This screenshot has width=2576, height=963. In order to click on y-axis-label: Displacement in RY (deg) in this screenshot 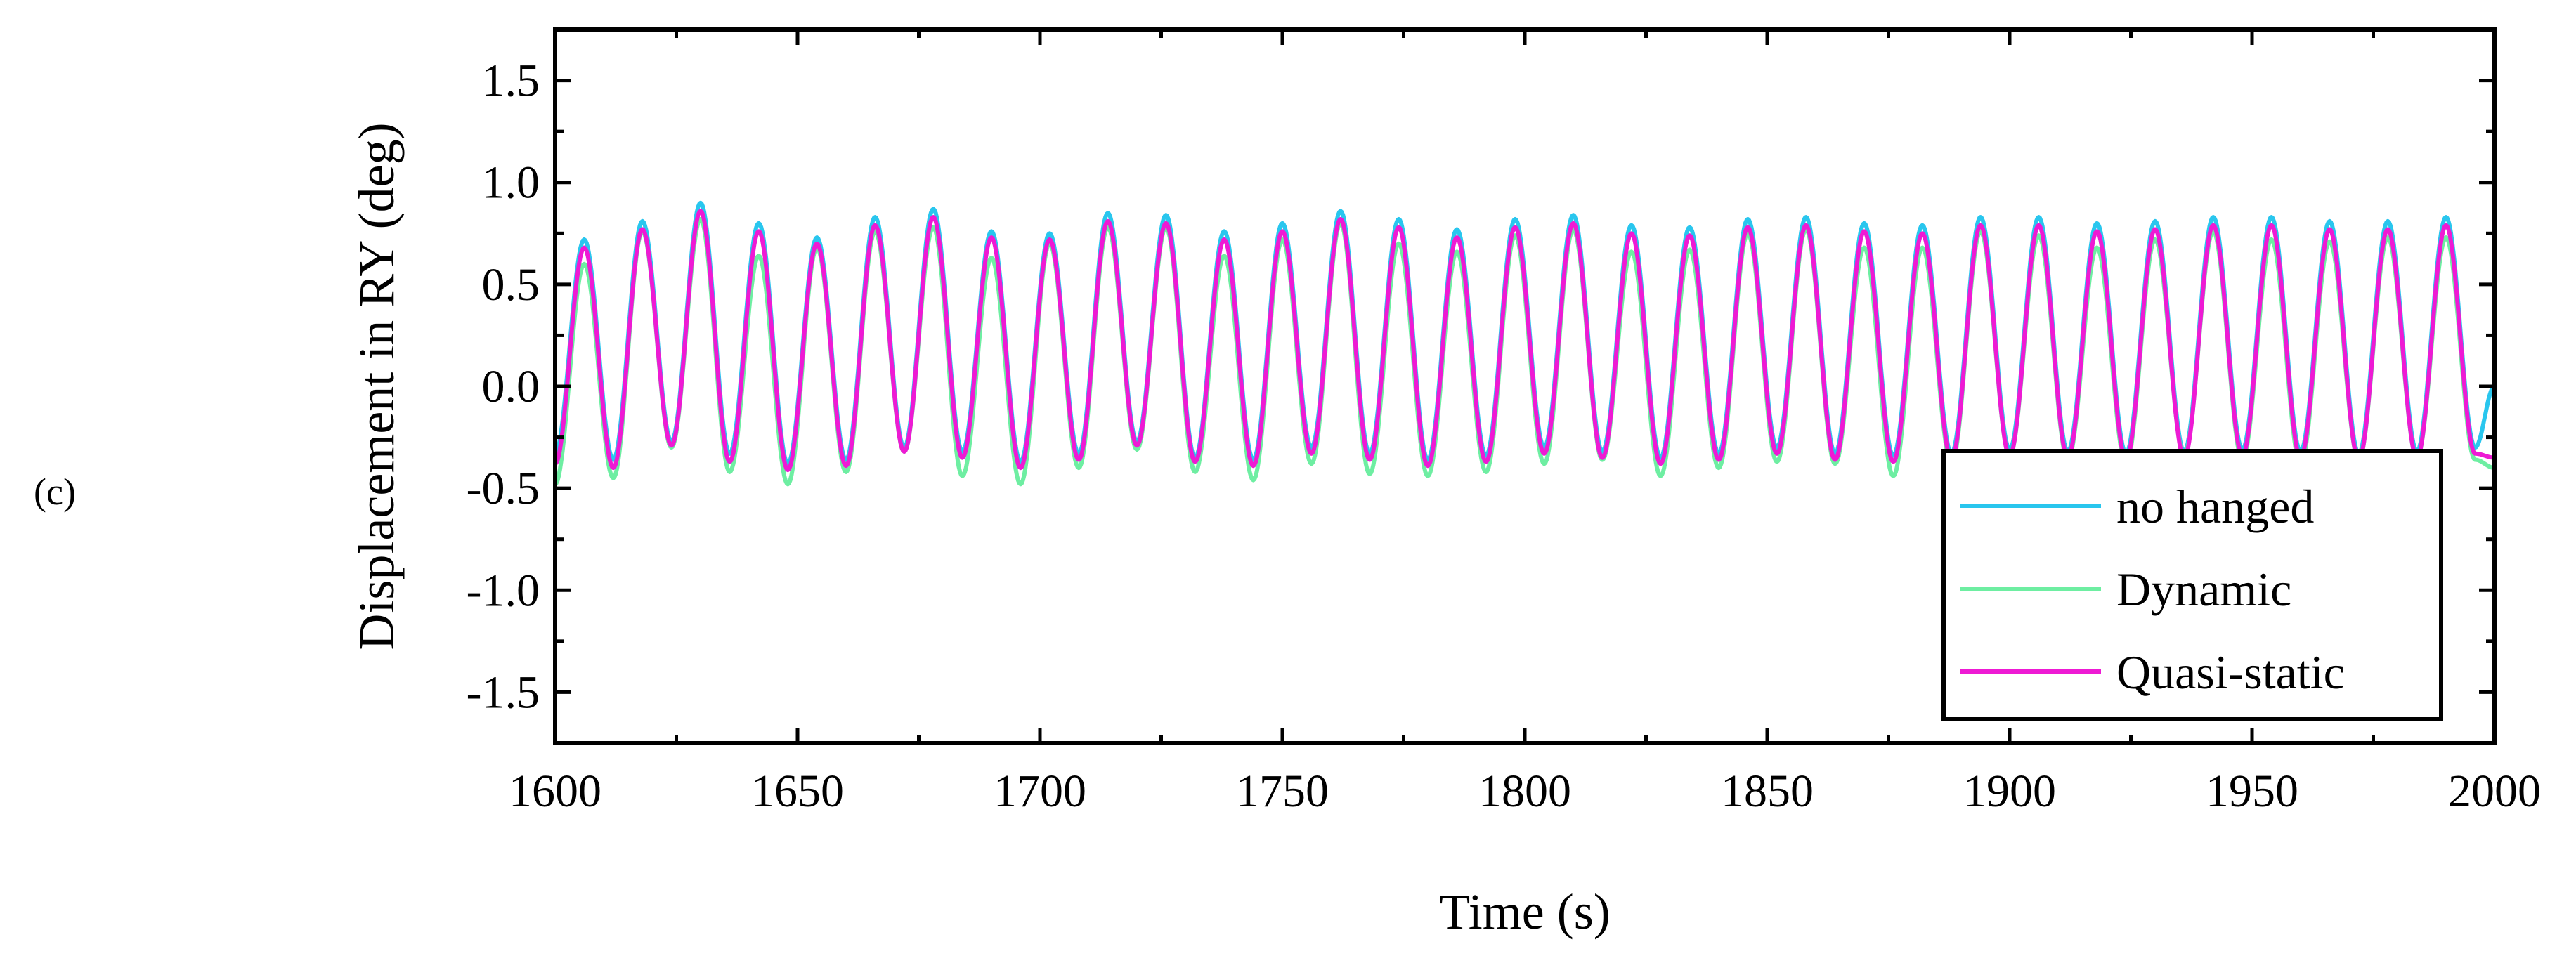, I will do `click(377, 386)`.